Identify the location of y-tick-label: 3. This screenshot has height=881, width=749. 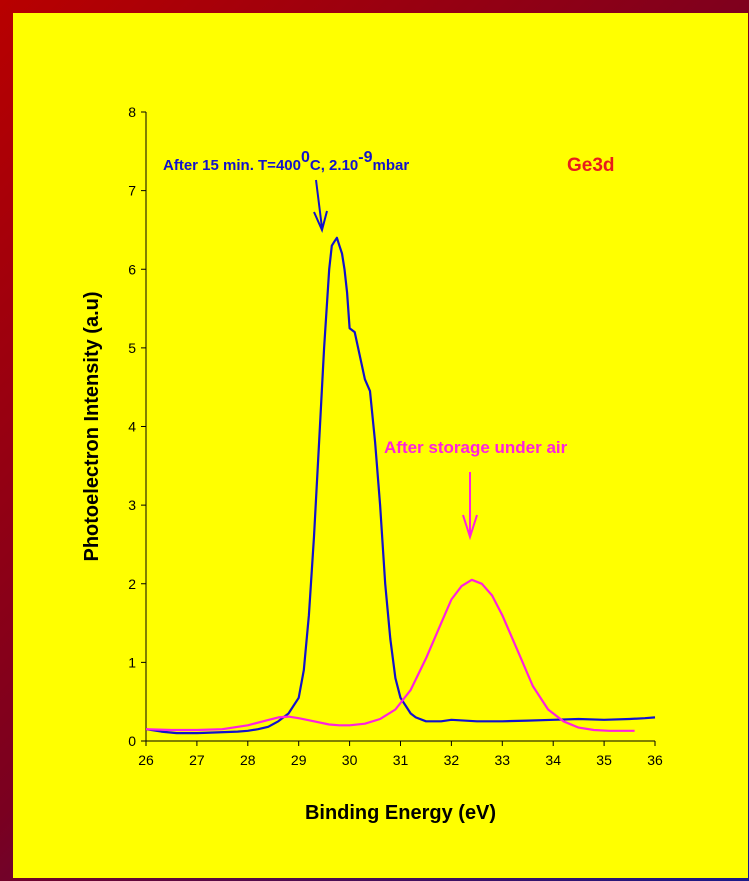
(132, 505).